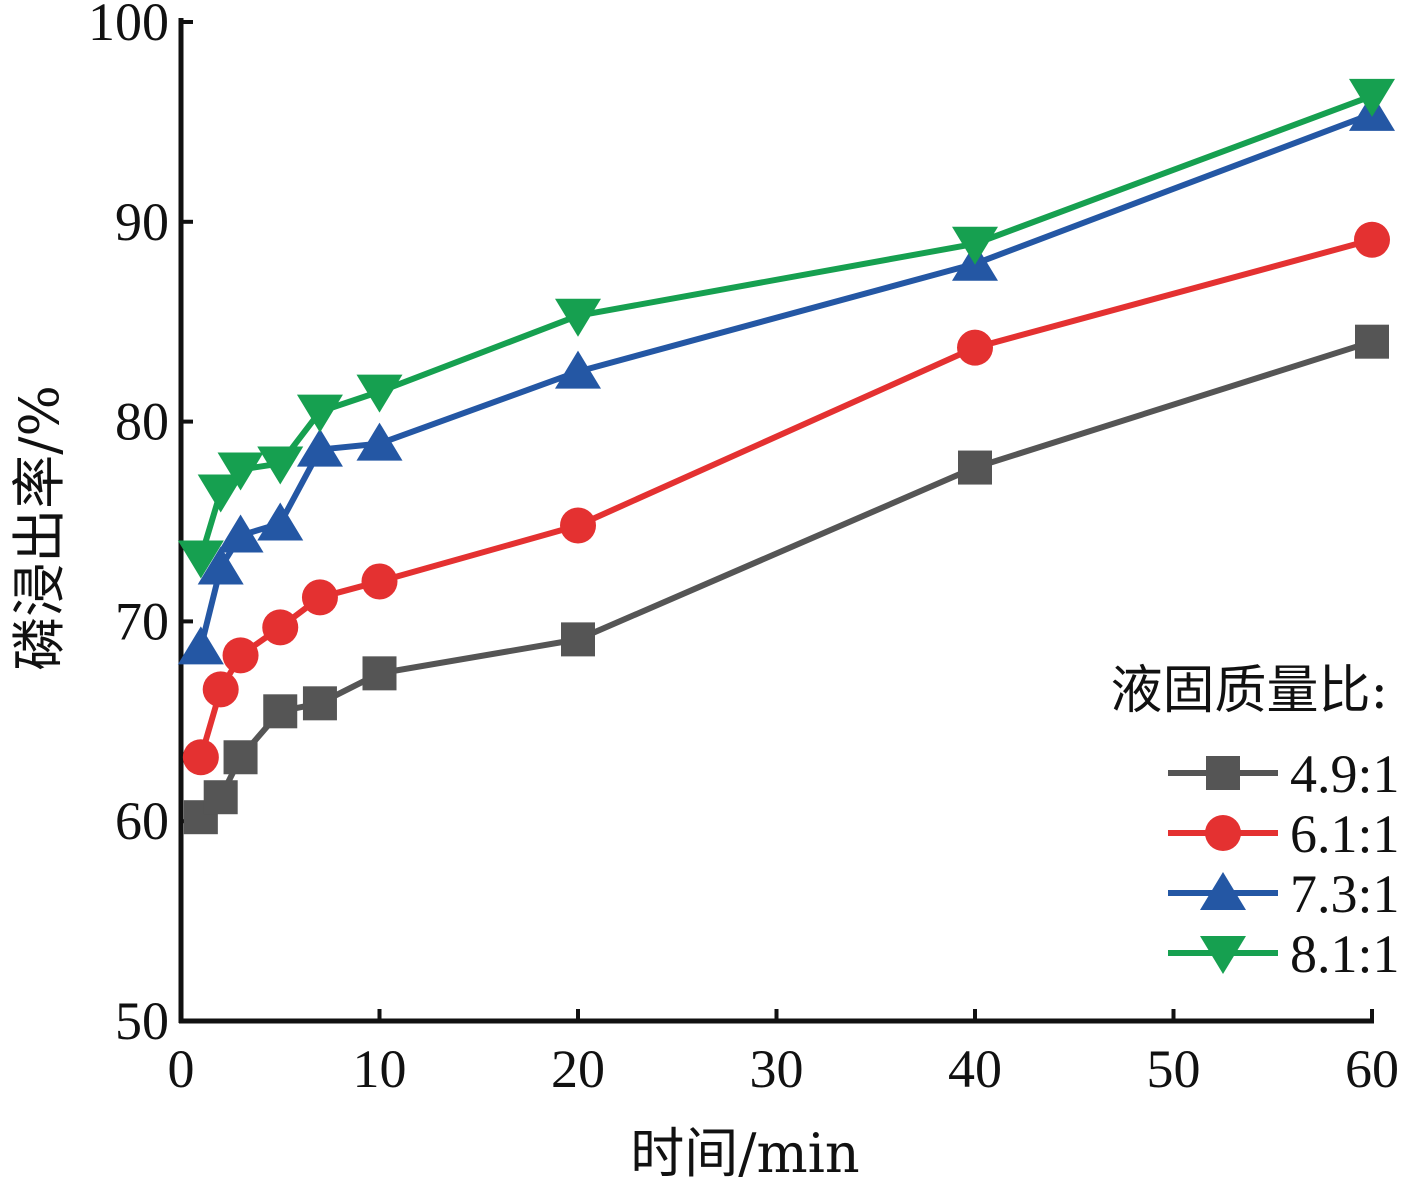 This screenshot has height=1181, width=1417. I want to click on x-tick-label: 30, so click(777, 1069).